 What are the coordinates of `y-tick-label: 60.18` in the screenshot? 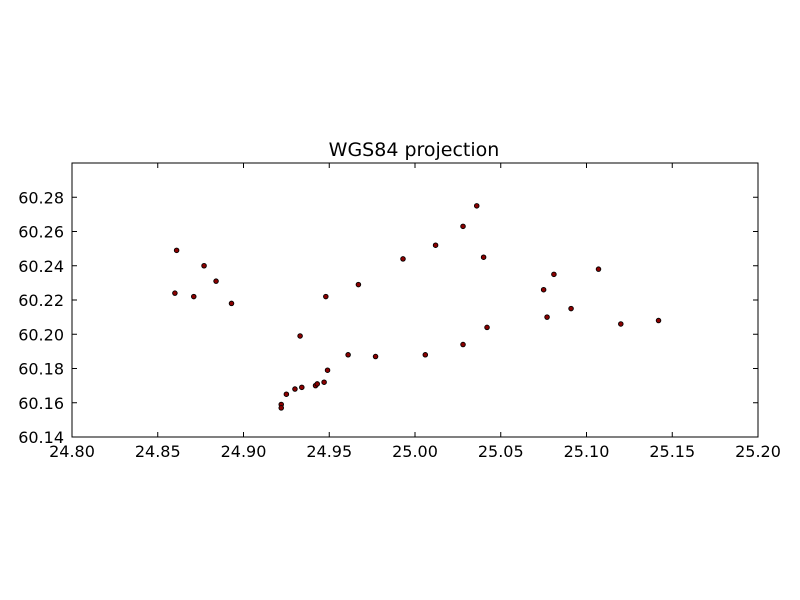 It's located at (41, 369).